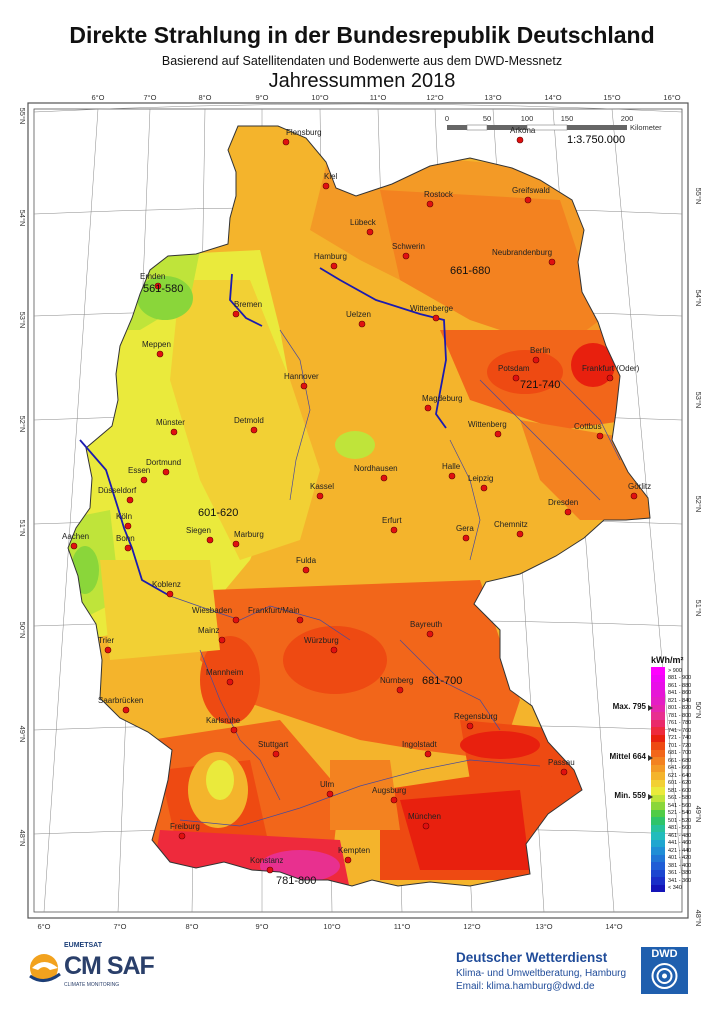 The width and height of the screenshot is (724, 1024). Describe the element at coordinates (679, 851) in the screenshot. I see `legend-label: 421 - 440` at that location.